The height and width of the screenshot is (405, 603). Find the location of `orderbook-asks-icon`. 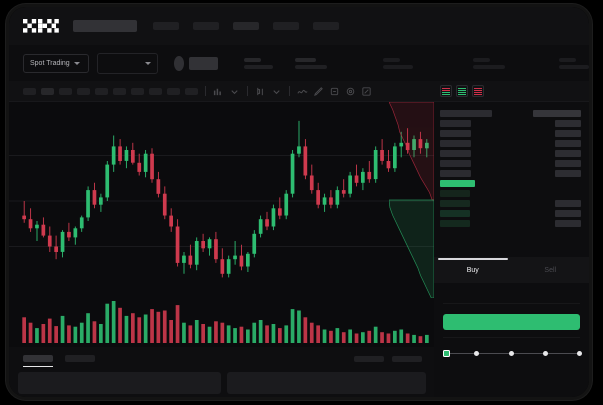

orderbook-asks-icon is located at coordinates (478, 91).